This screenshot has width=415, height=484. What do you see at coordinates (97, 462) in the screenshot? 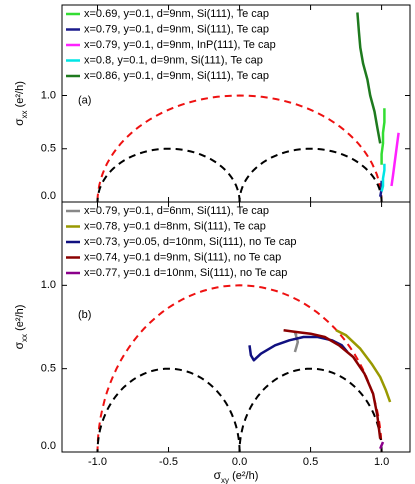
I see `x-tick-label: -1.0` at bounding box center [97, 462].